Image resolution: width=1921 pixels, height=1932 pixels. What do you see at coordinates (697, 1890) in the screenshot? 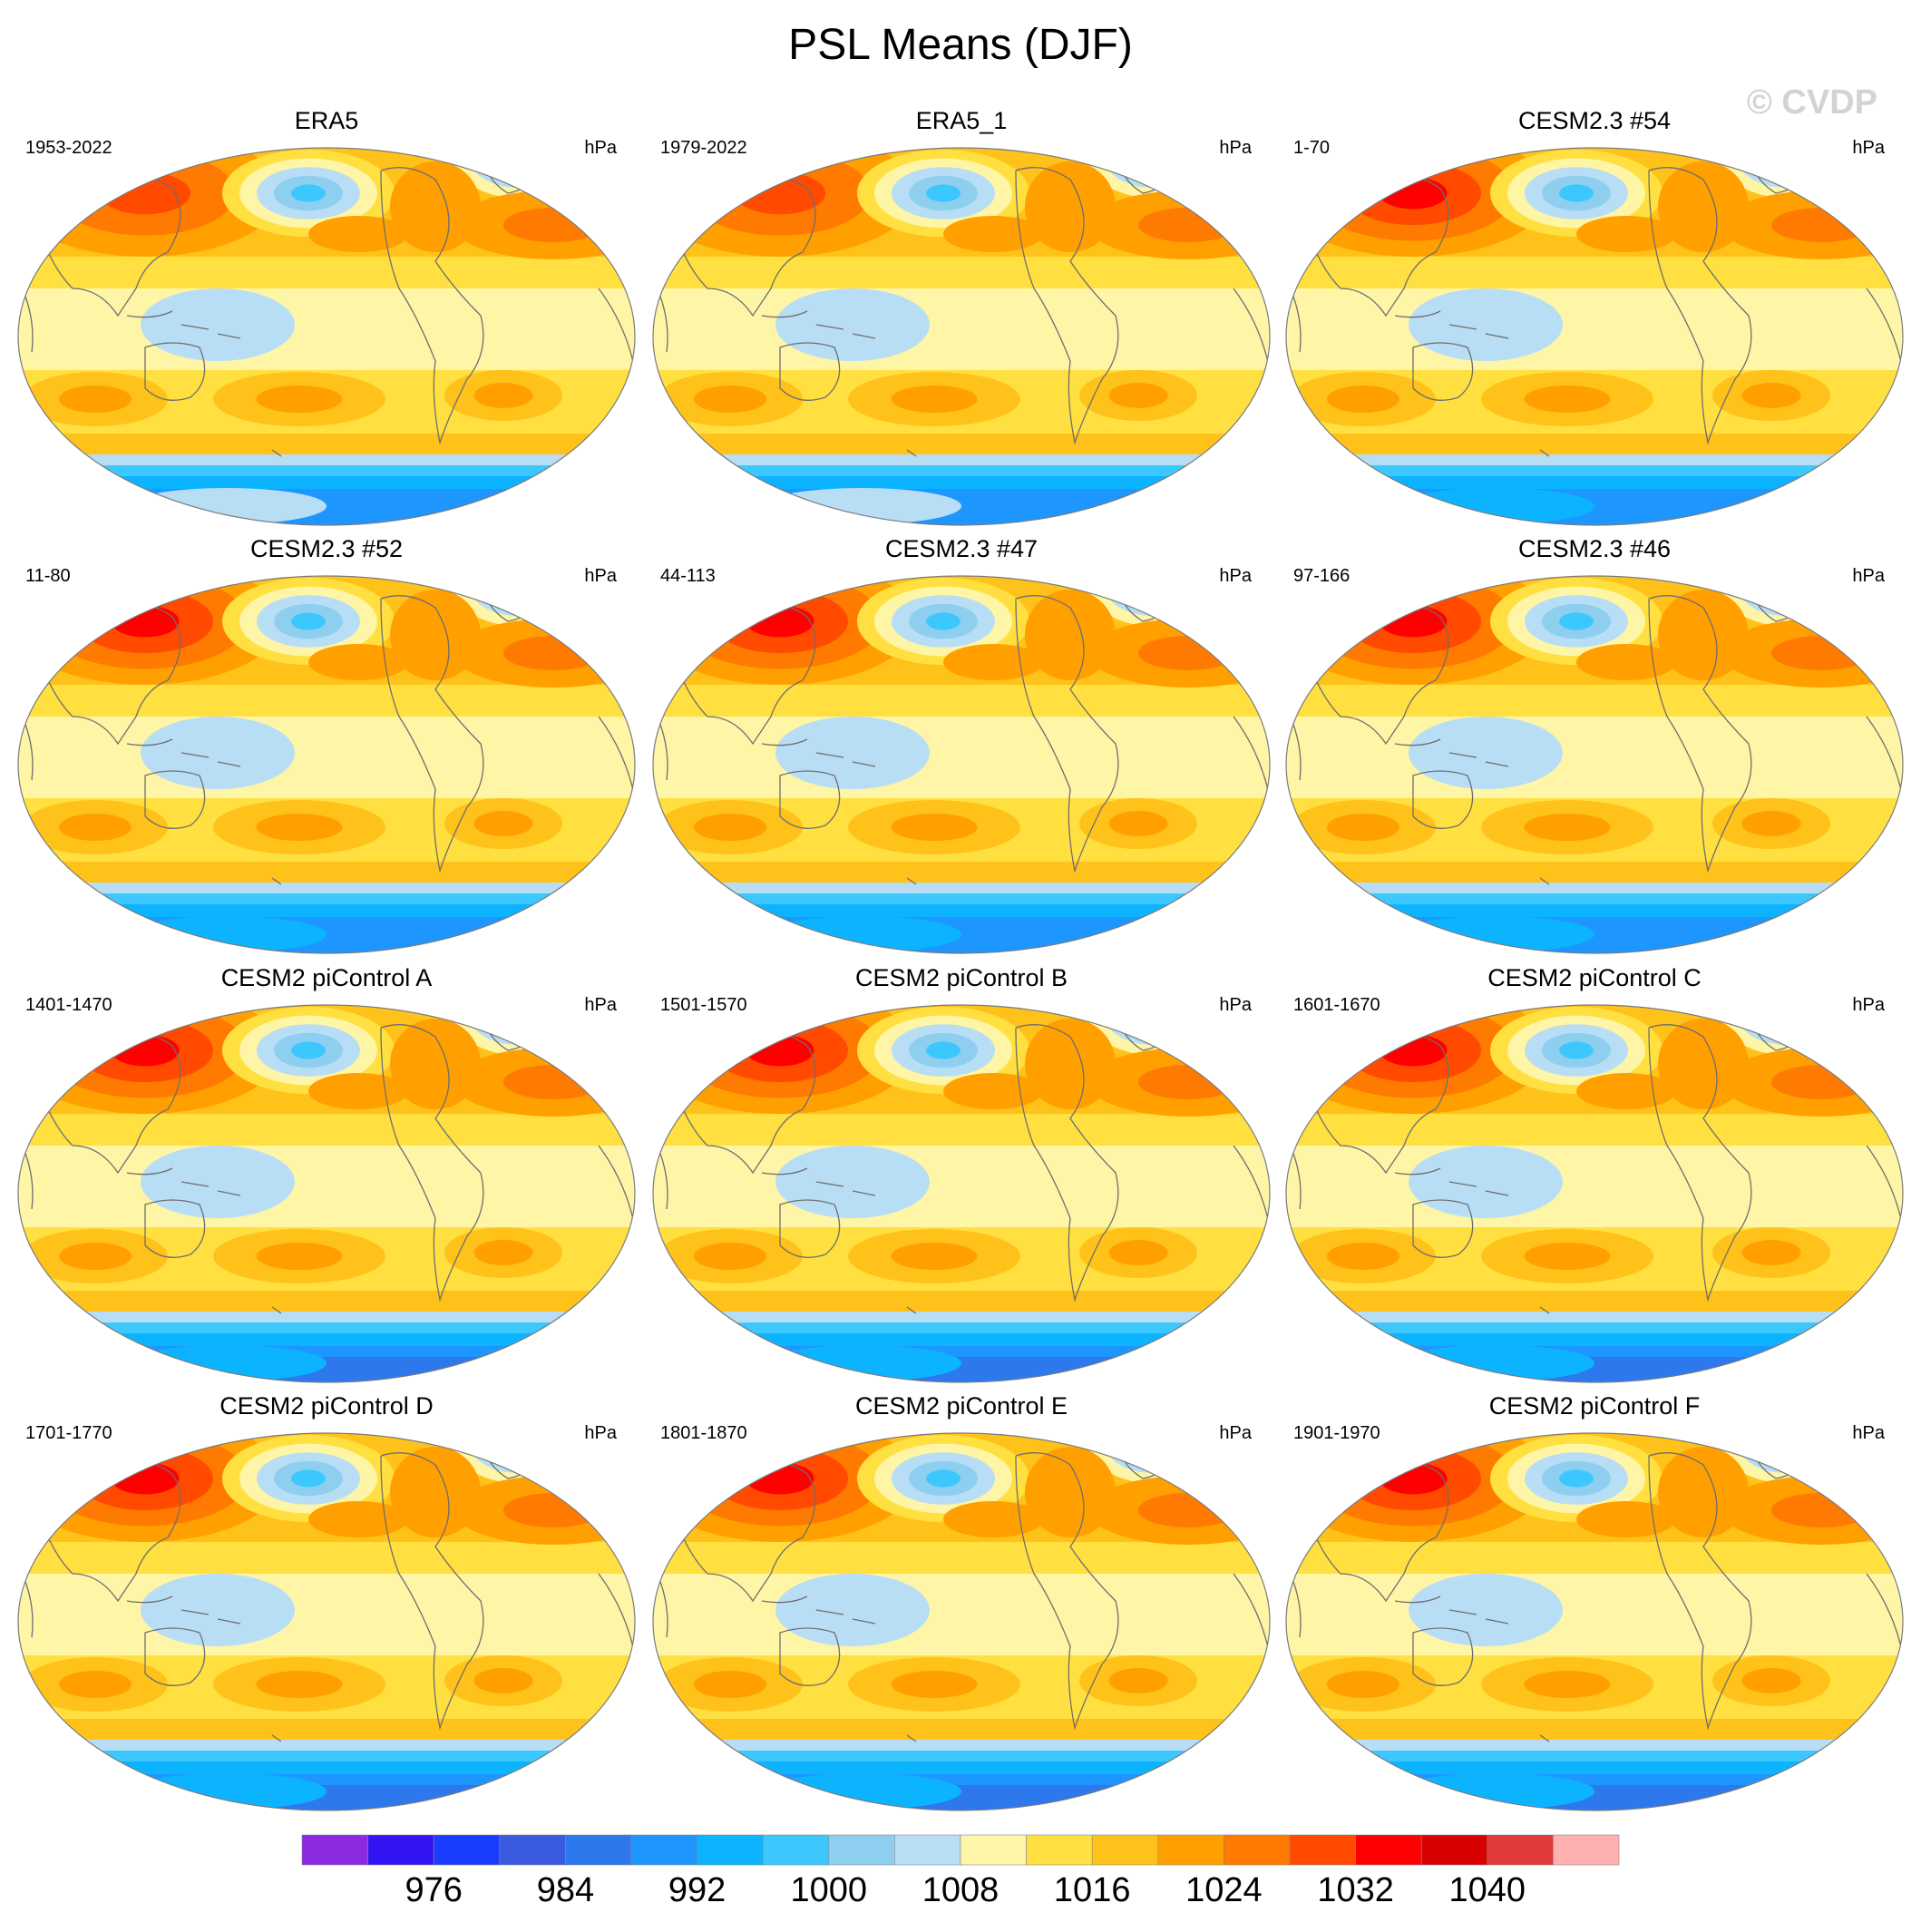
I see `colorbar-tick-label: 992` at bounding box center [697, 1890].